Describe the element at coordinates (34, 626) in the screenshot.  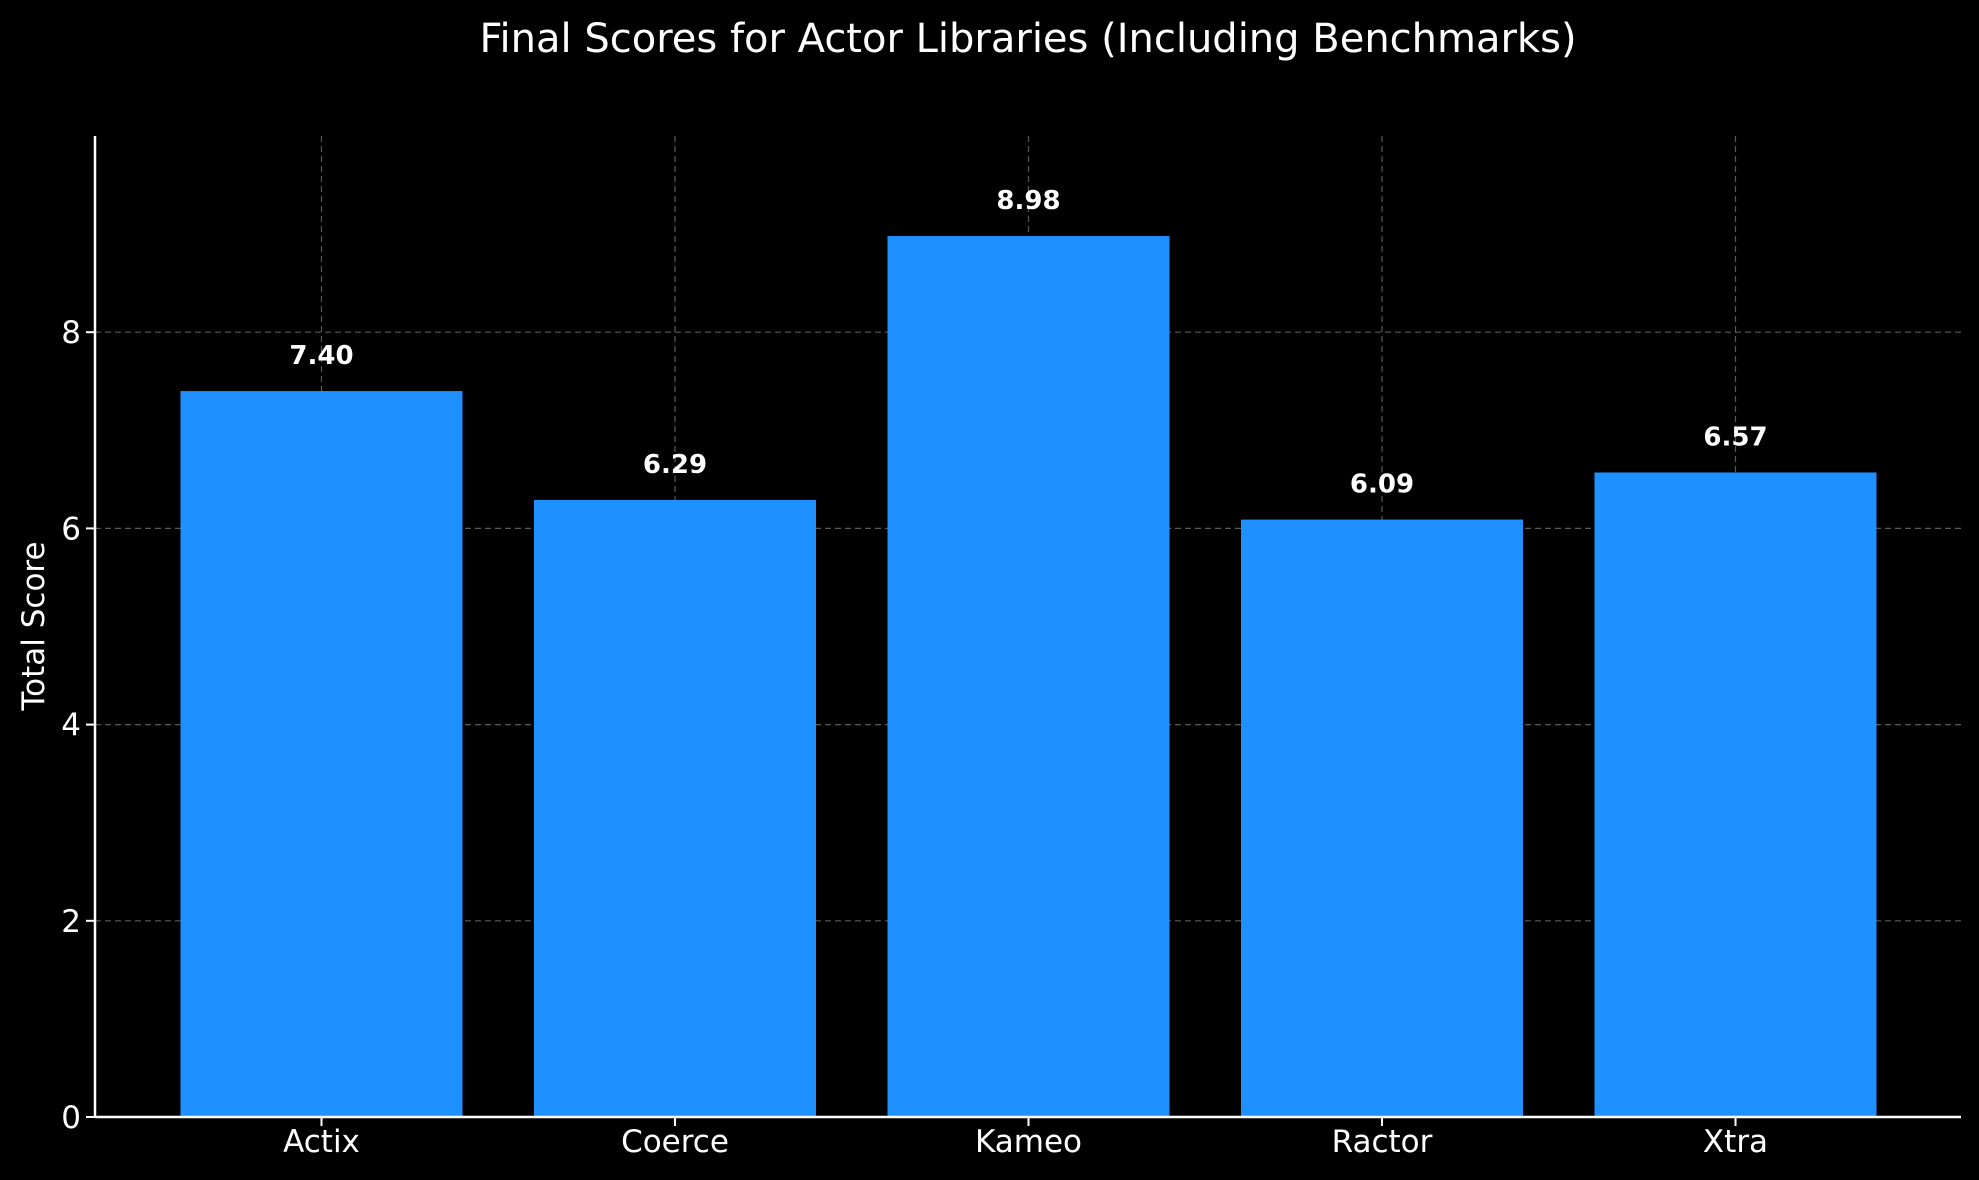
I see `y-axis-label: Total Score` at that location.